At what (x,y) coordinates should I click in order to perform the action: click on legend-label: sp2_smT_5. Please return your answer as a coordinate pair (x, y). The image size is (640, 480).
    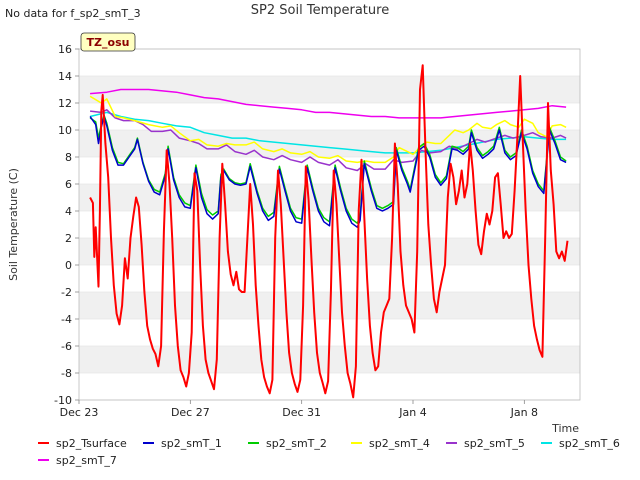
    Looking at the image, I should click on (494, 443).